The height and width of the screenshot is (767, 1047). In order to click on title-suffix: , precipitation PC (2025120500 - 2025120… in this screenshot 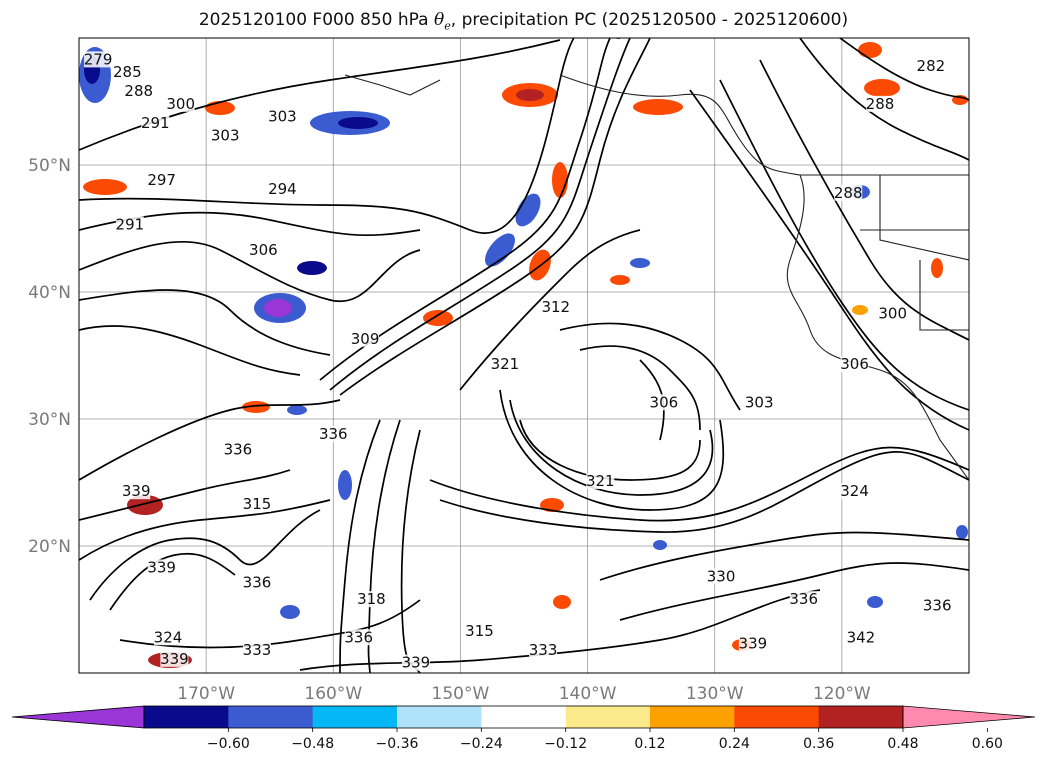, I will do `click(649, 20)`.